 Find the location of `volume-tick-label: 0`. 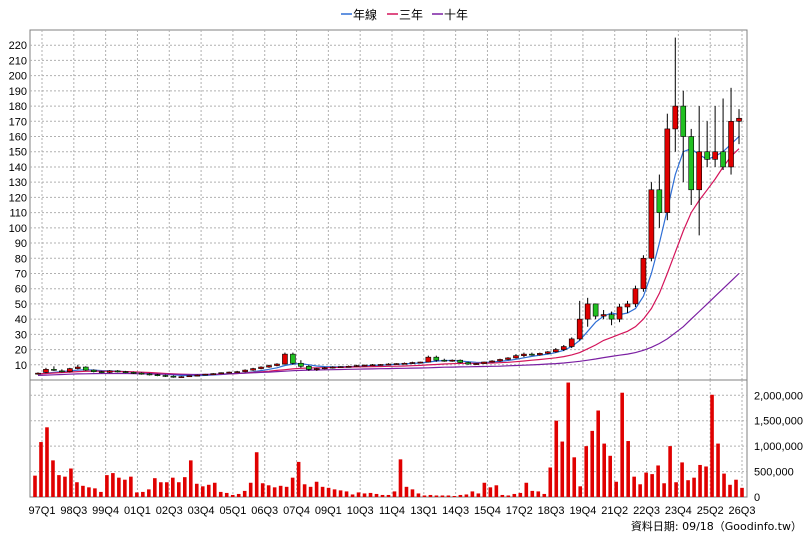

volume-tick-label: 0 is located at coordinates (757, 498).